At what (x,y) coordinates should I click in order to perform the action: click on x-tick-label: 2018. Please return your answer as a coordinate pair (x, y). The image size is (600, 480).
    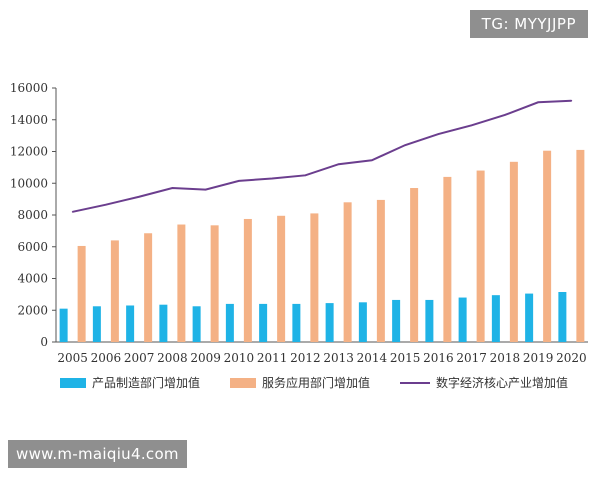
    Looking at the image, I should click on (505, 358).